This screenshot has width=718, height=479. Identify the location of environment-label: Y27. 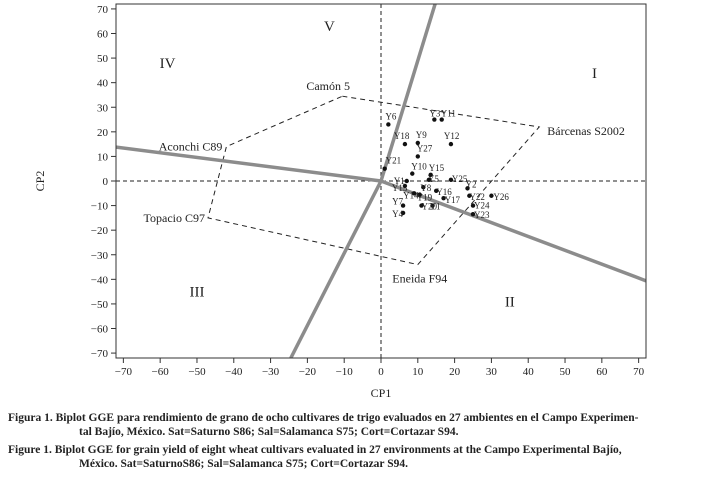
(425, 148).